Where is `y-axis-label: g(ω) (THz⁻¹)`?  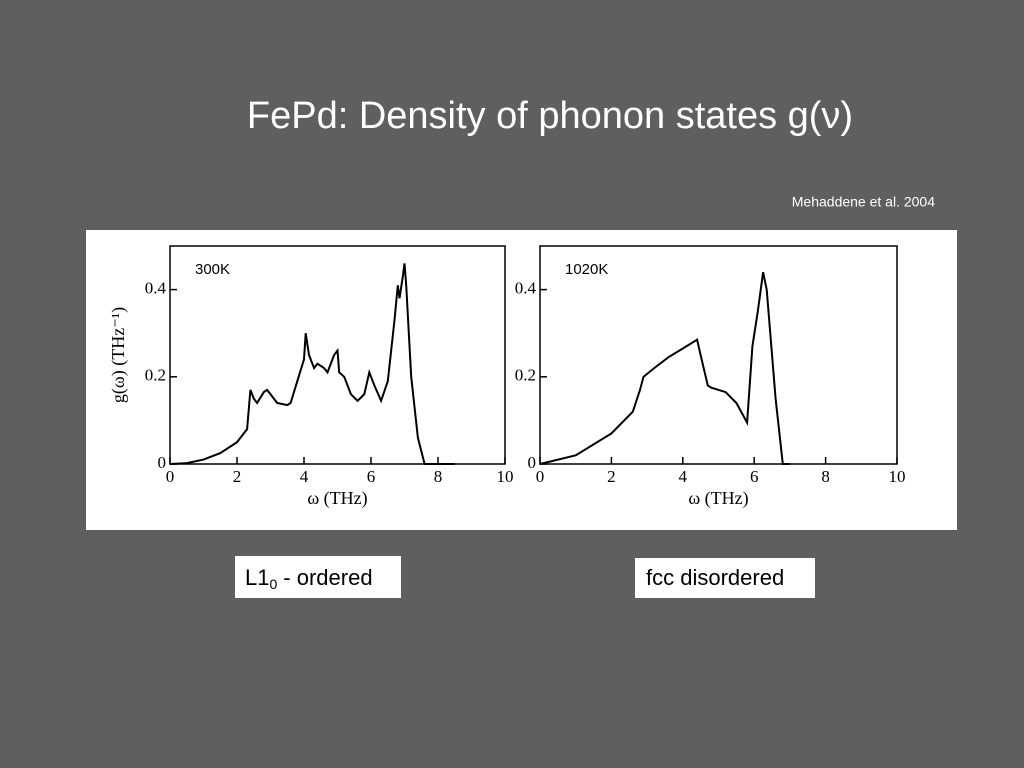
y-axis-label: g(ω) (THz⁻¹) is located at coordinates (118, 355).